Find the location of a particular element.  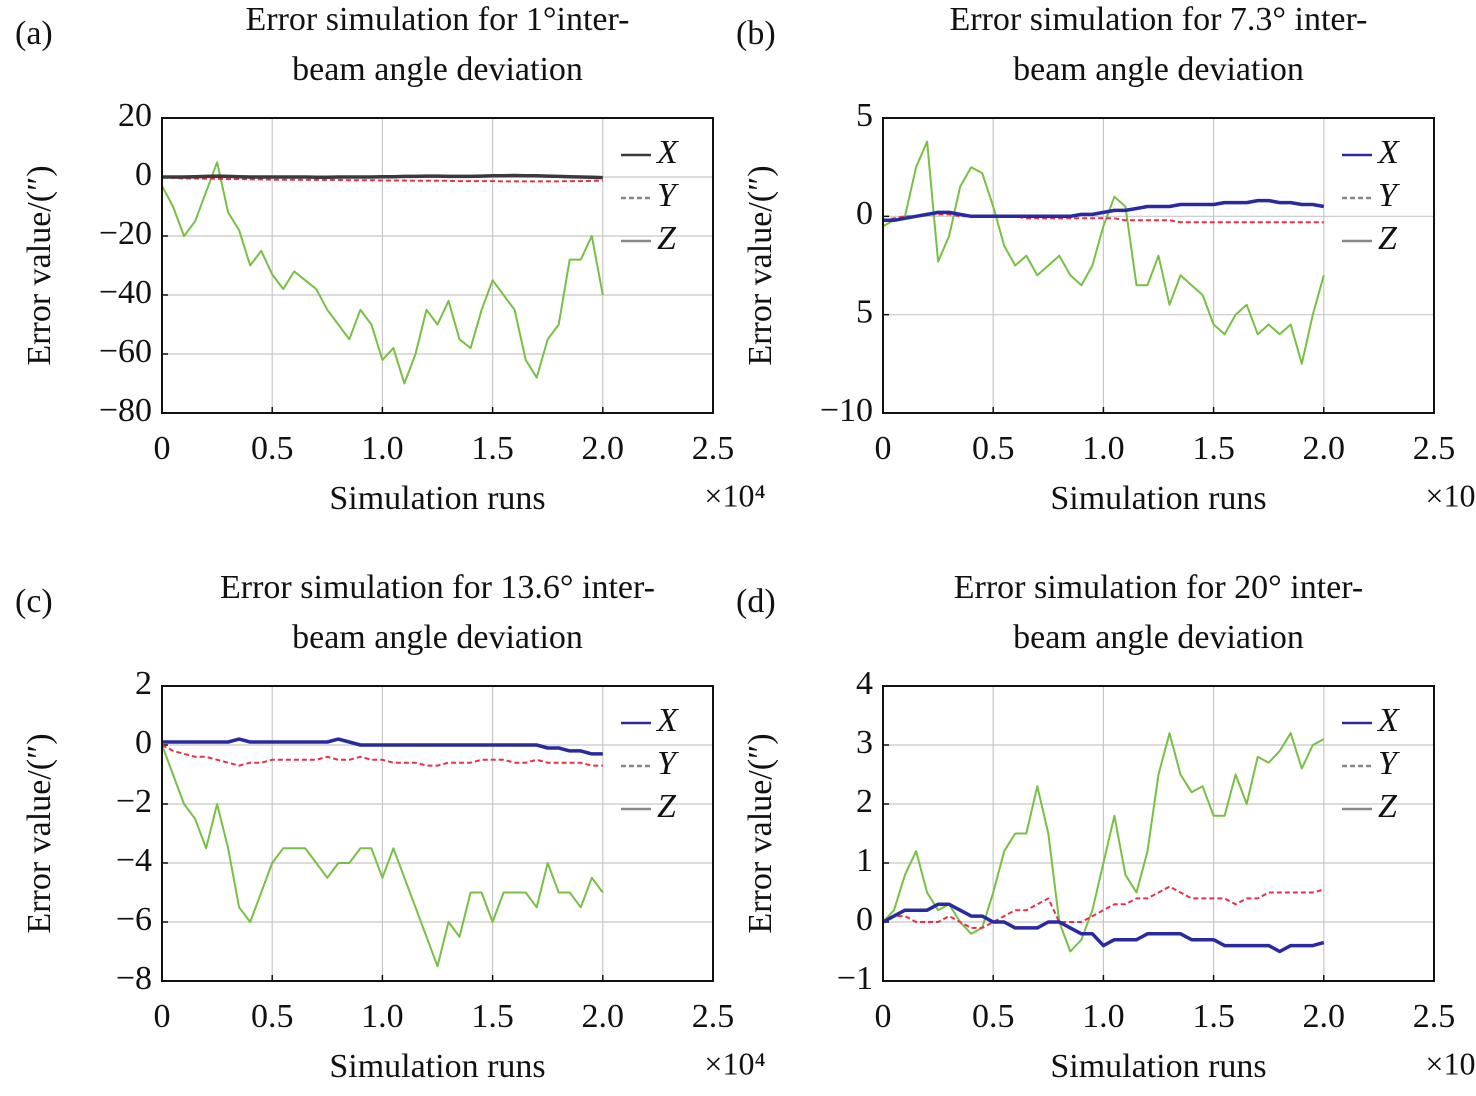

y-tick-label: −1 is located at coordinates (855, 978).